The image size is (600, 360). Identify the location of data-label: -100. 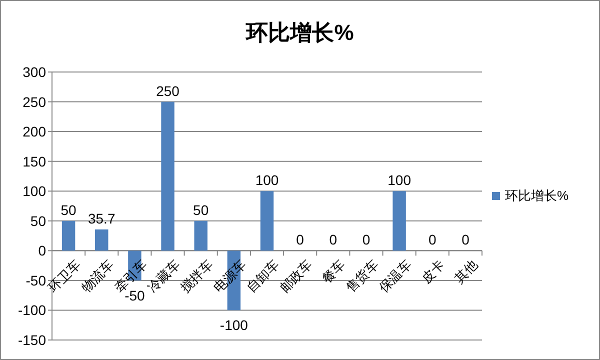
(234, 325).